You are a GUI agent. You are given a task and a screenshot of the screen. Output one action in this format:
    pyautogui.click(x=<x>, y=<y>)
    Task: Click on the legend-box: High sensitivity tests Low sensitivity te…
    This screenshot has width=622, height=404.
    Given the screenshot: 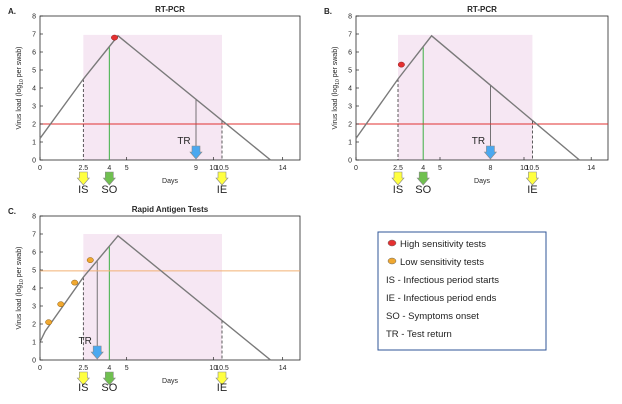 What is the action you would take?
    pyautogui.click(x=462, y=291)
    